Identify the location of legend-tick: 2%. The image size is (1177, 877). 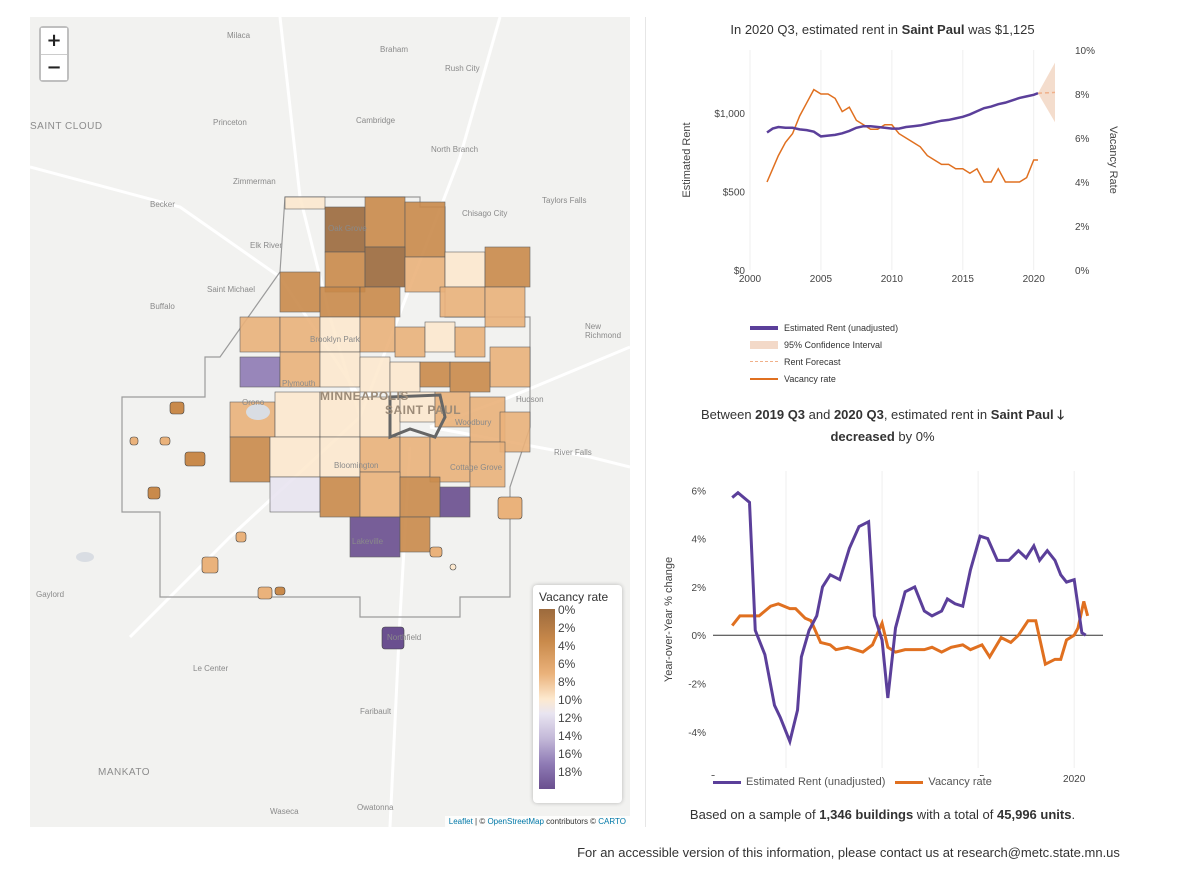
(567, 628).